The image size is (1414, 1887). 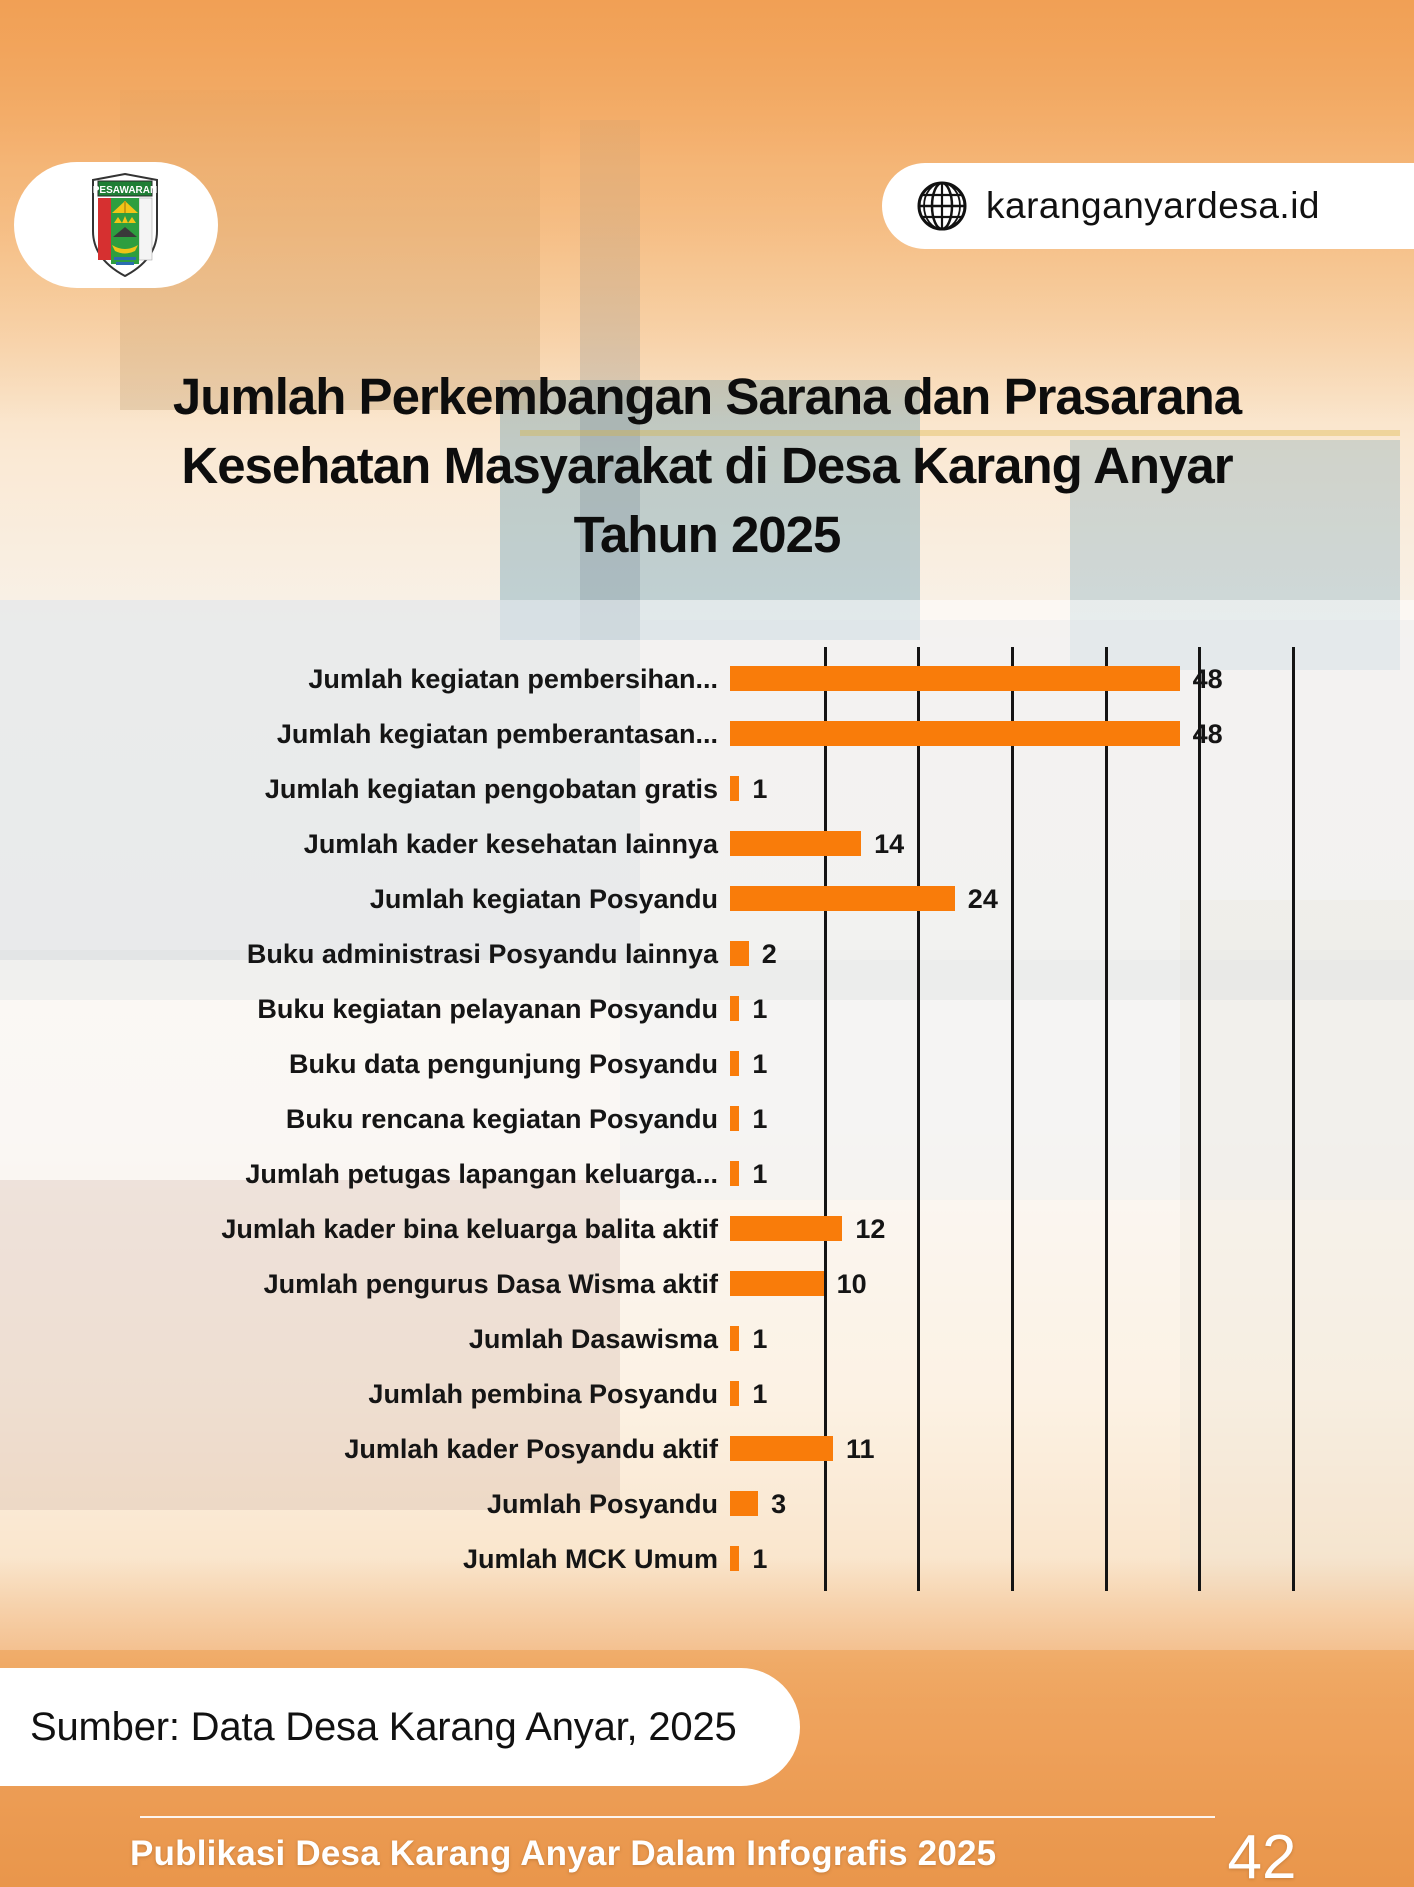 I want to click on bar-label: Buku kegiatan pelayanan Posyandu, so click(x=487, y=1009).